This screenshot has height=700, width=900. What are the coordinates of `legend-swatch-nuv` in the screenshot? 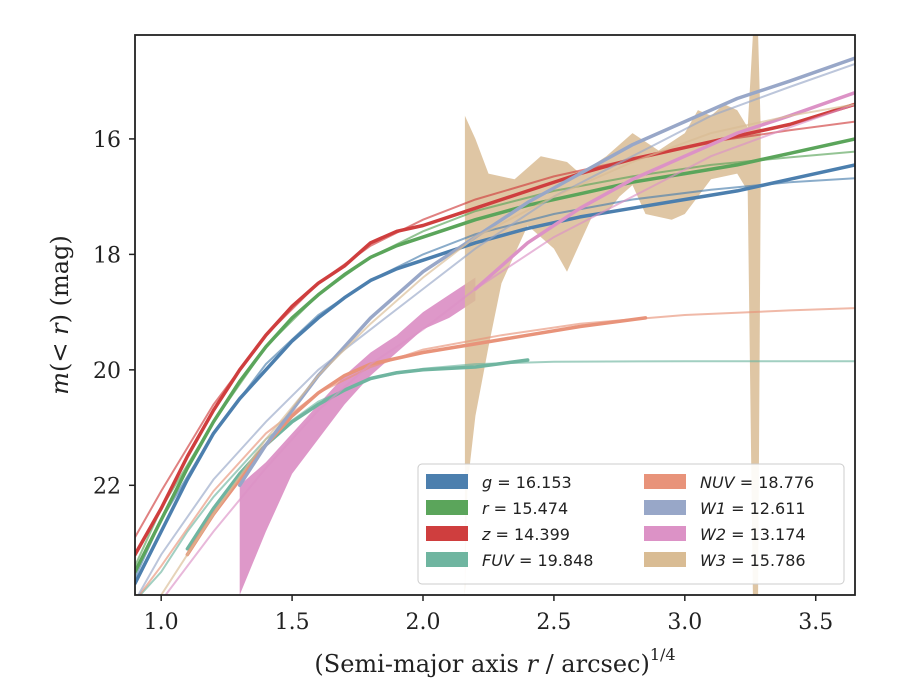 It's located at (665, 481).